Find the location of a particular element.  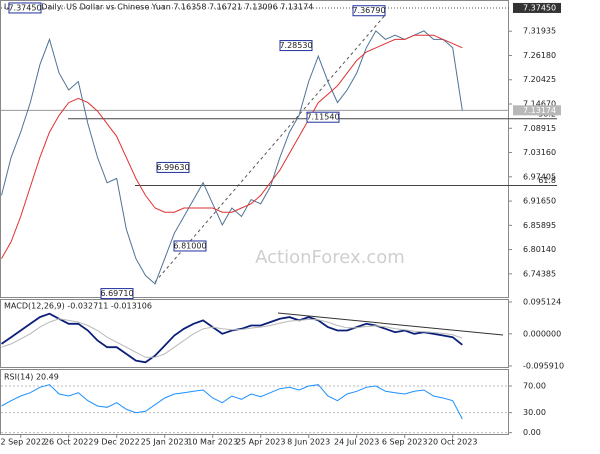

level-tag-label: 7.37450 is located at coordinates (539, 7).